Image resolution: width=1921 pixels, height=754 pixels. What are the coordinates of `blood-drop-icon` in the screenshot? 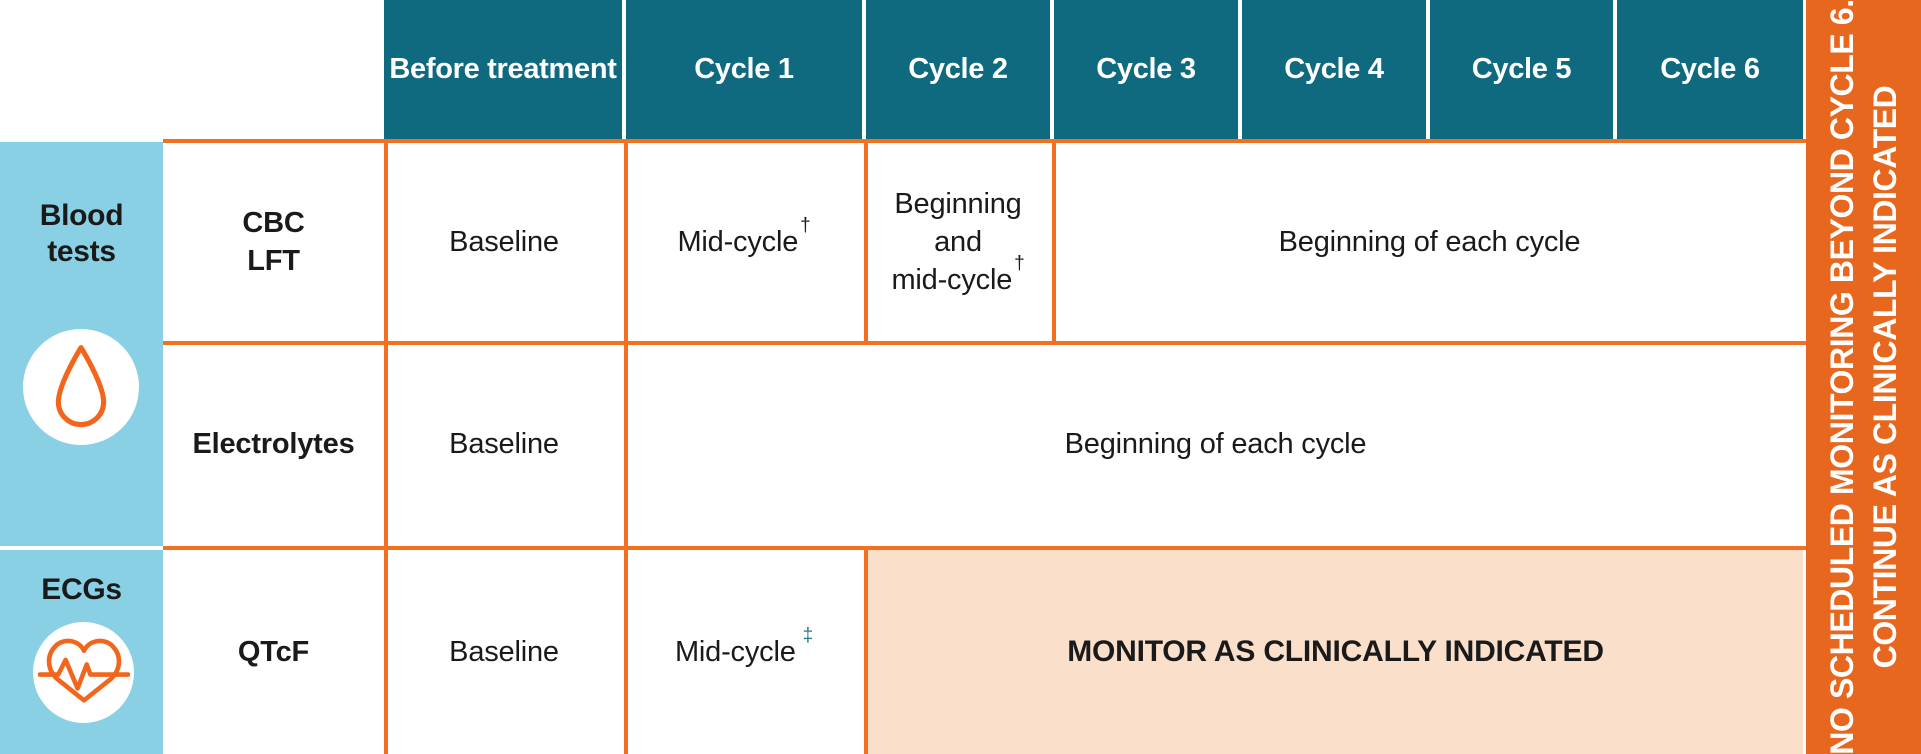 It's located at (81, 387).